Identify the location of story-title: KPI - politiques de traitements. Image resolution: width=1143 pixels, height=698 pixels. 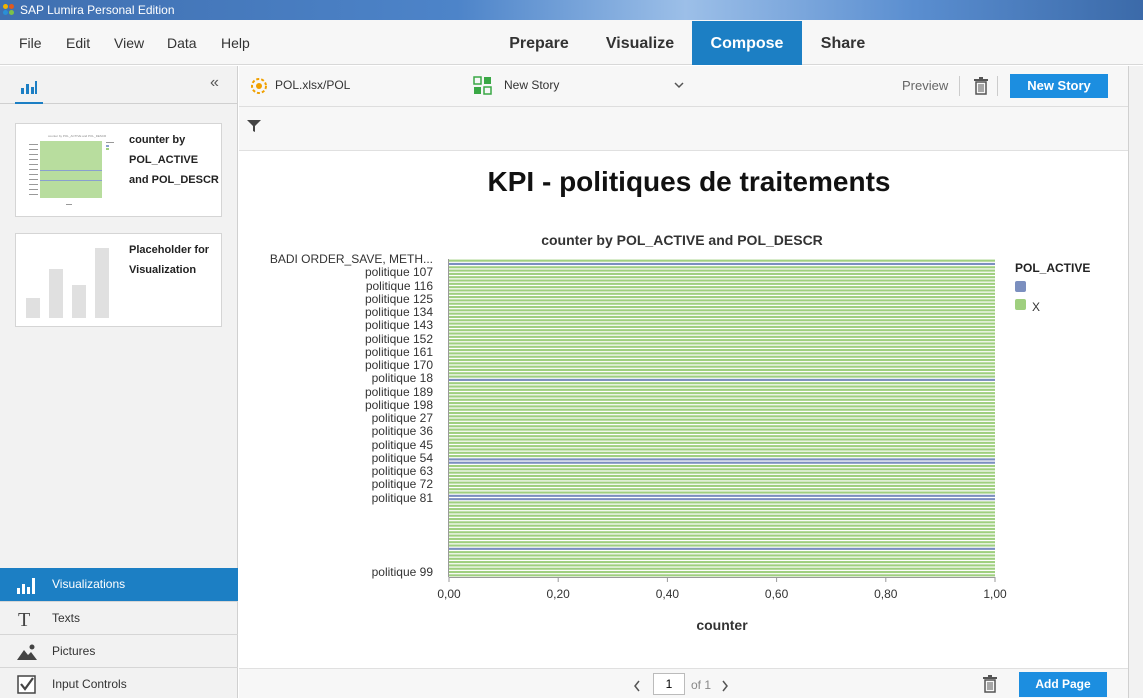
(689, 181).